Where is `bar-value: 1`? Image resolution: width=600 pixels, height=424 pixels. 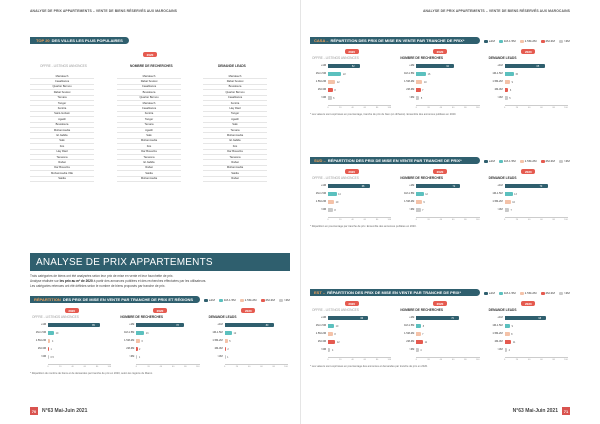
bar-value: 1 is located at coordinates (228, 357).